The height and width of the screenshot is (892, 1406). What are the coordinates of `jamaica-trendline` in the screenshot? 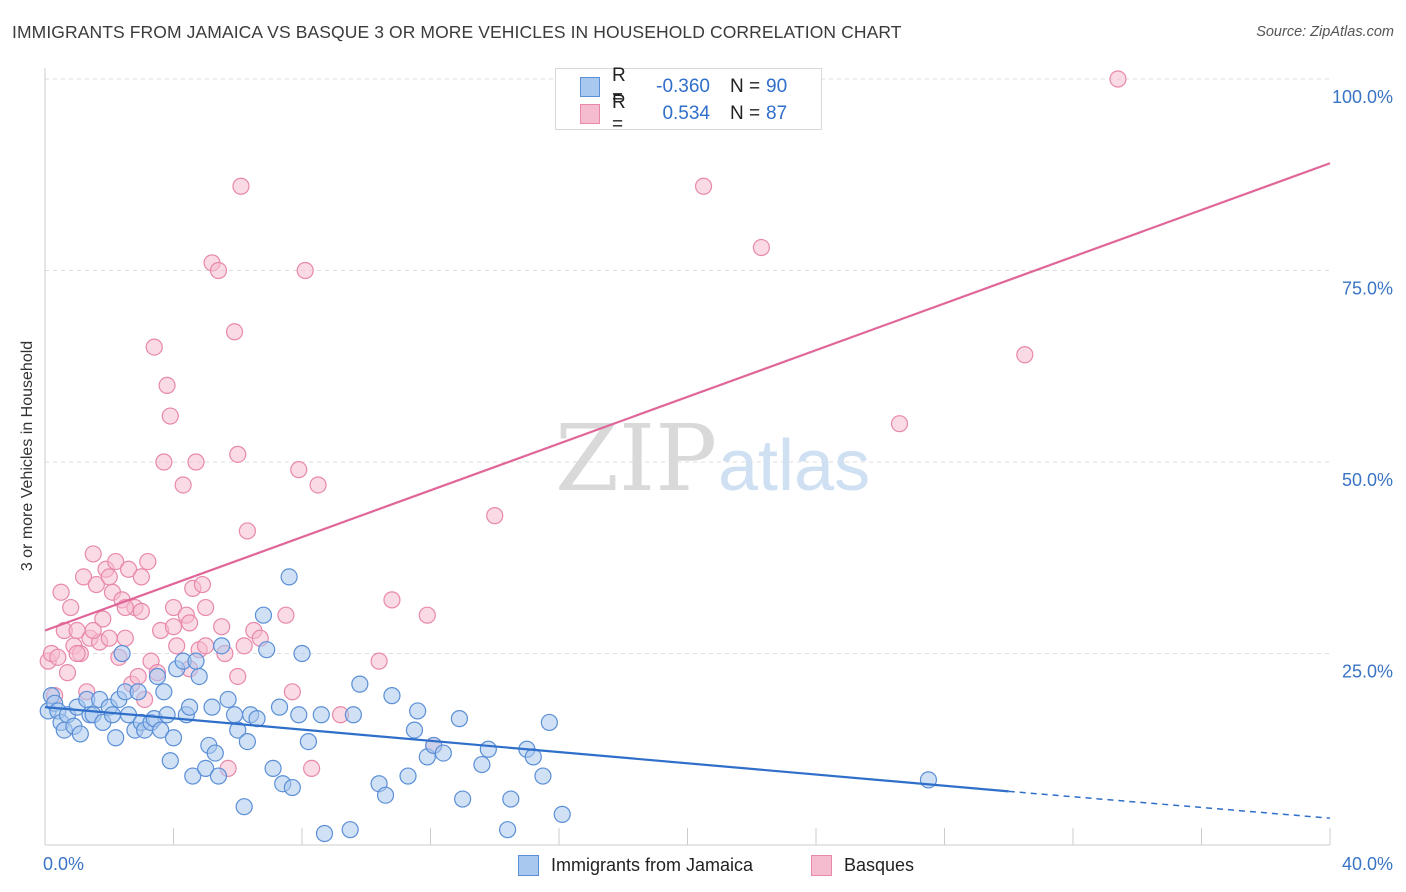 It's located at (526, 749).